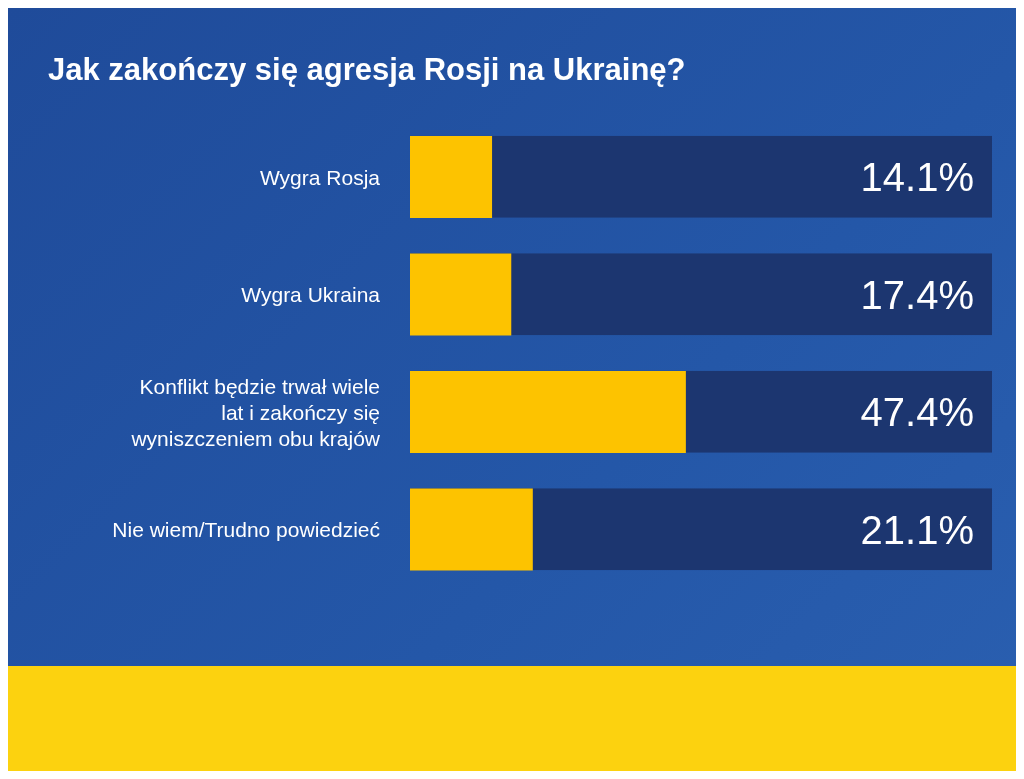  What do you see at coordinates (917, 529) in the screenshot?
I see `data-label: 21.1%` at bounding box center [917, 529].